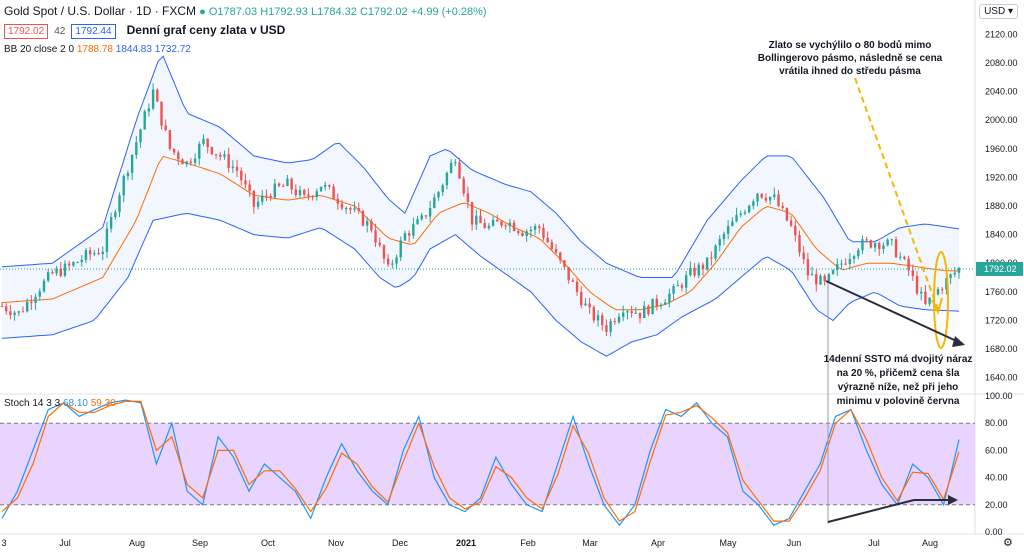 Image resolution: width=1024 pixels, height=556 pixels. Describe the element at coordinates (850, 71) in the screenshot. I see `annotation-top-text: vrátila ihned do středu pásma` at that location.